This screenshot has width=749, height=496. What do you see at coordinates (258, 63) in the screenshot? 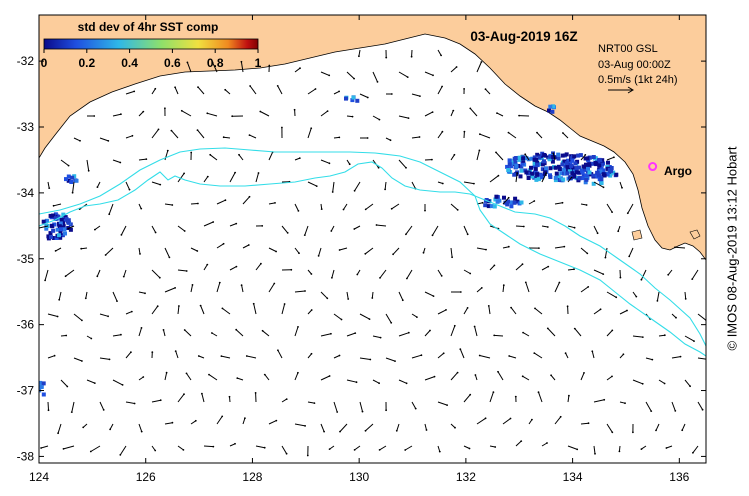
I see `colorbar-tick-label: 1` at bounding box center [258, 63].